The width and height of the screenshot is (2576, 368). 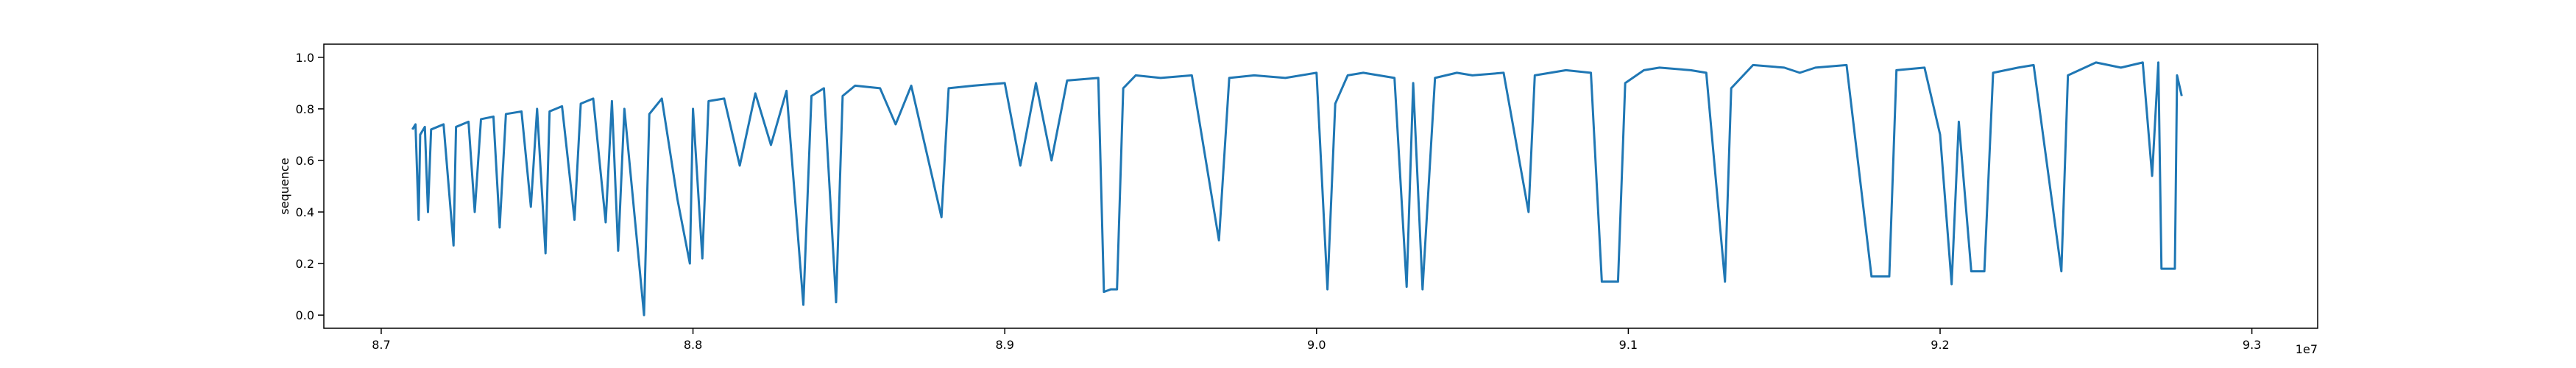 What do you see at coordinates (305, 109) in the screenshot?
I see `y-tick-label: 0.8` at bounding box center [305, 109].